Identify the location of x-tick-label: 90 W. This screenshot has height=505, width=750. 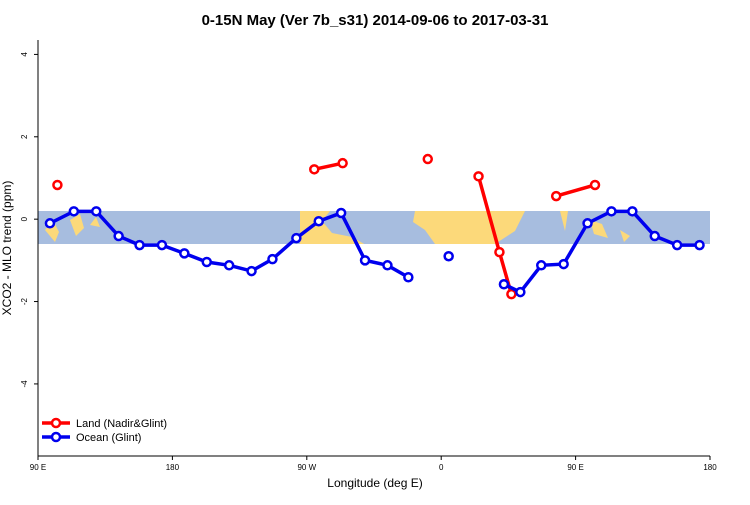
(306, 467).